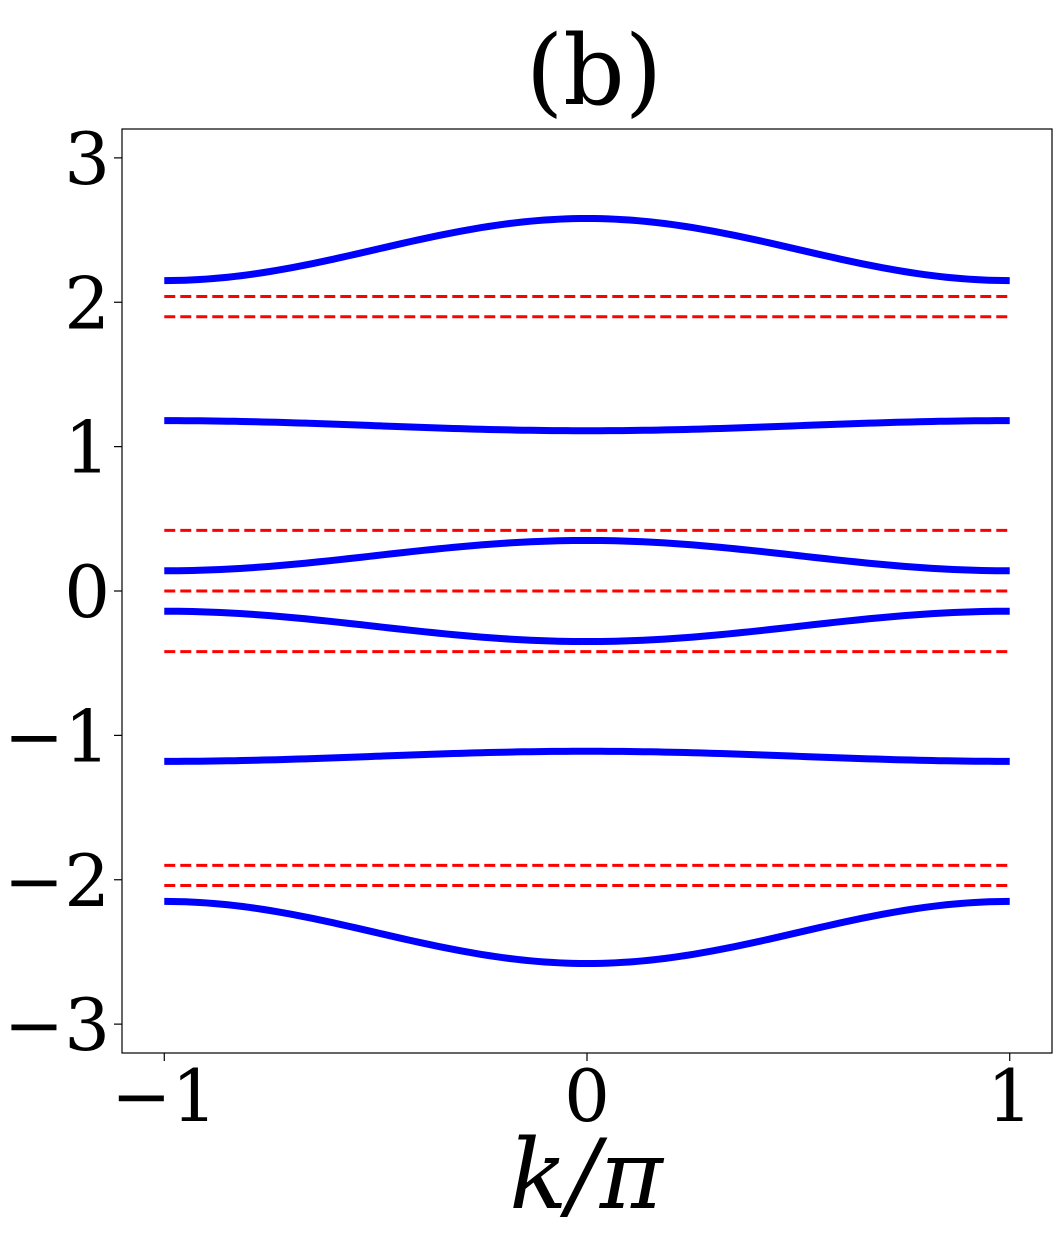  I want to click on y-tick-label: −3, so click(57, 1025).